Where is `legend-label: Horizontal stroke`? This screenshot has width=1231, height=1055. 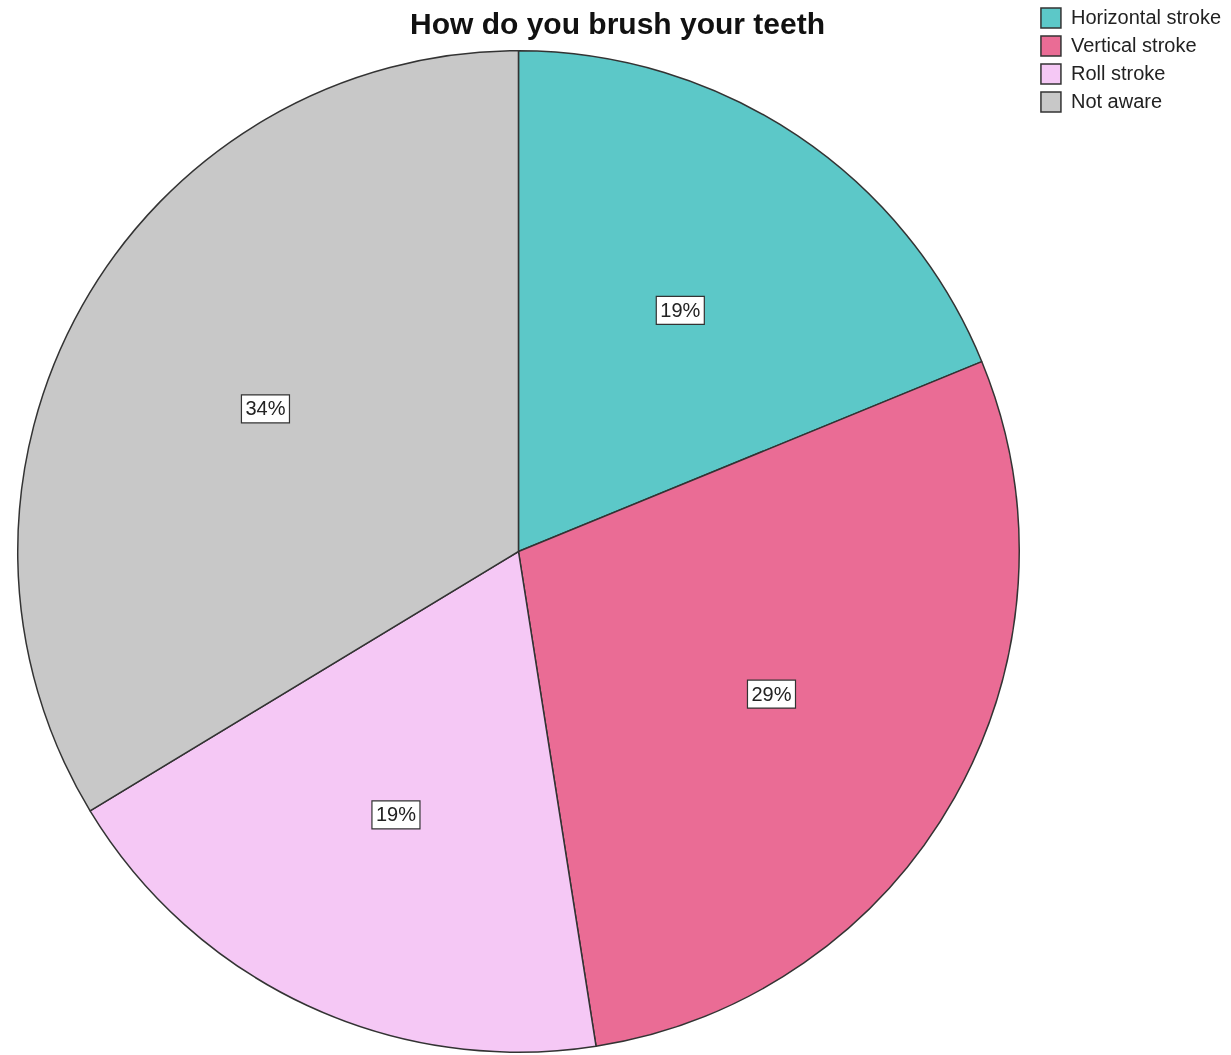 legend-label: Horizontal stroke is located at coordinates (1145, 16).